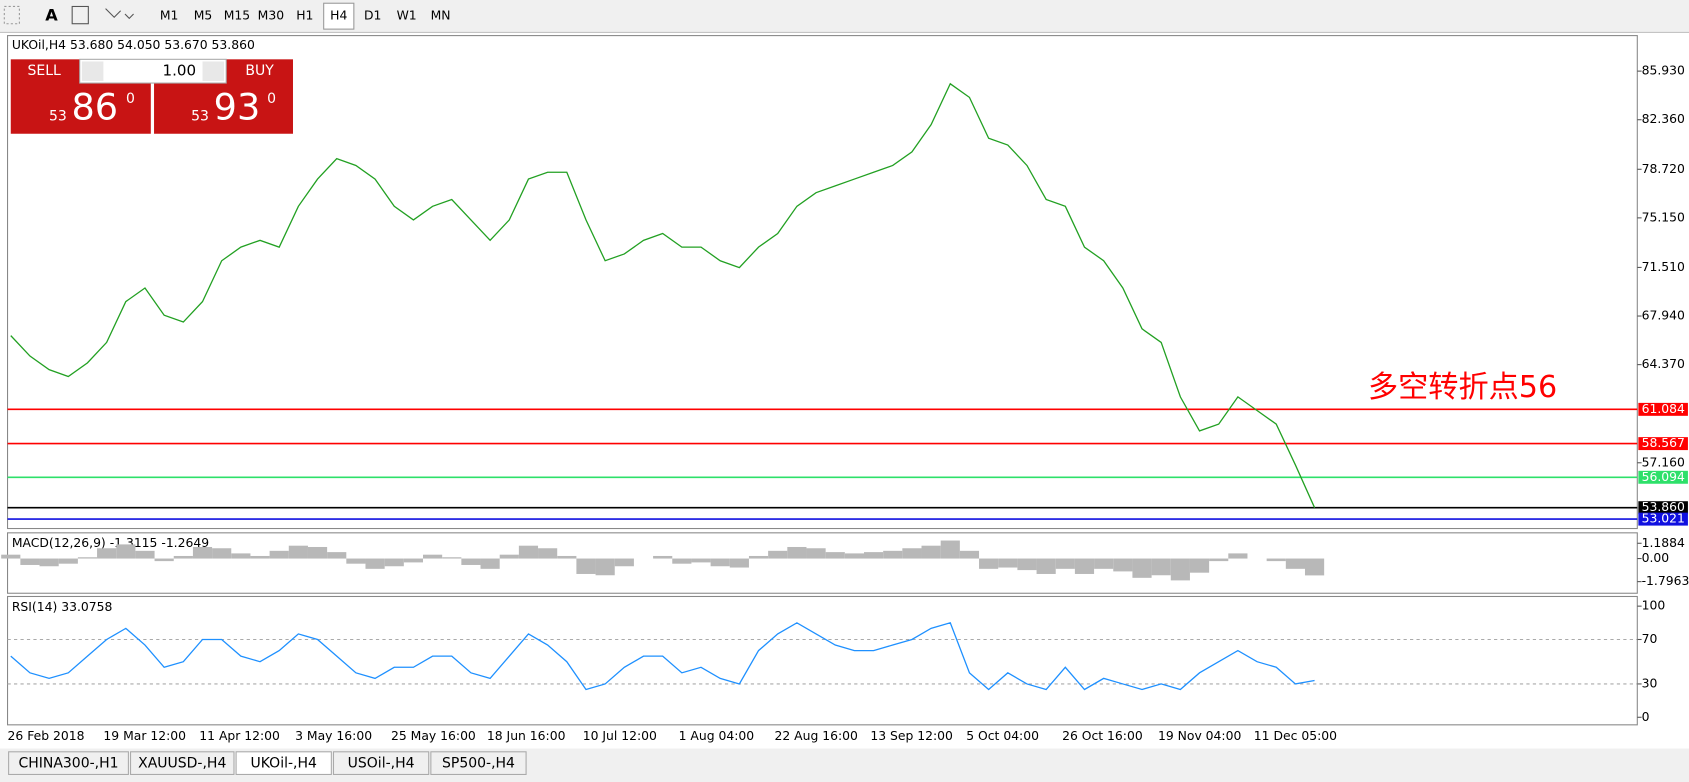 The image size is (1689, 782). Describe the element at coordinates (1663, 70) in the screenshot. I see `y-tick-label: 85.930` at that location.